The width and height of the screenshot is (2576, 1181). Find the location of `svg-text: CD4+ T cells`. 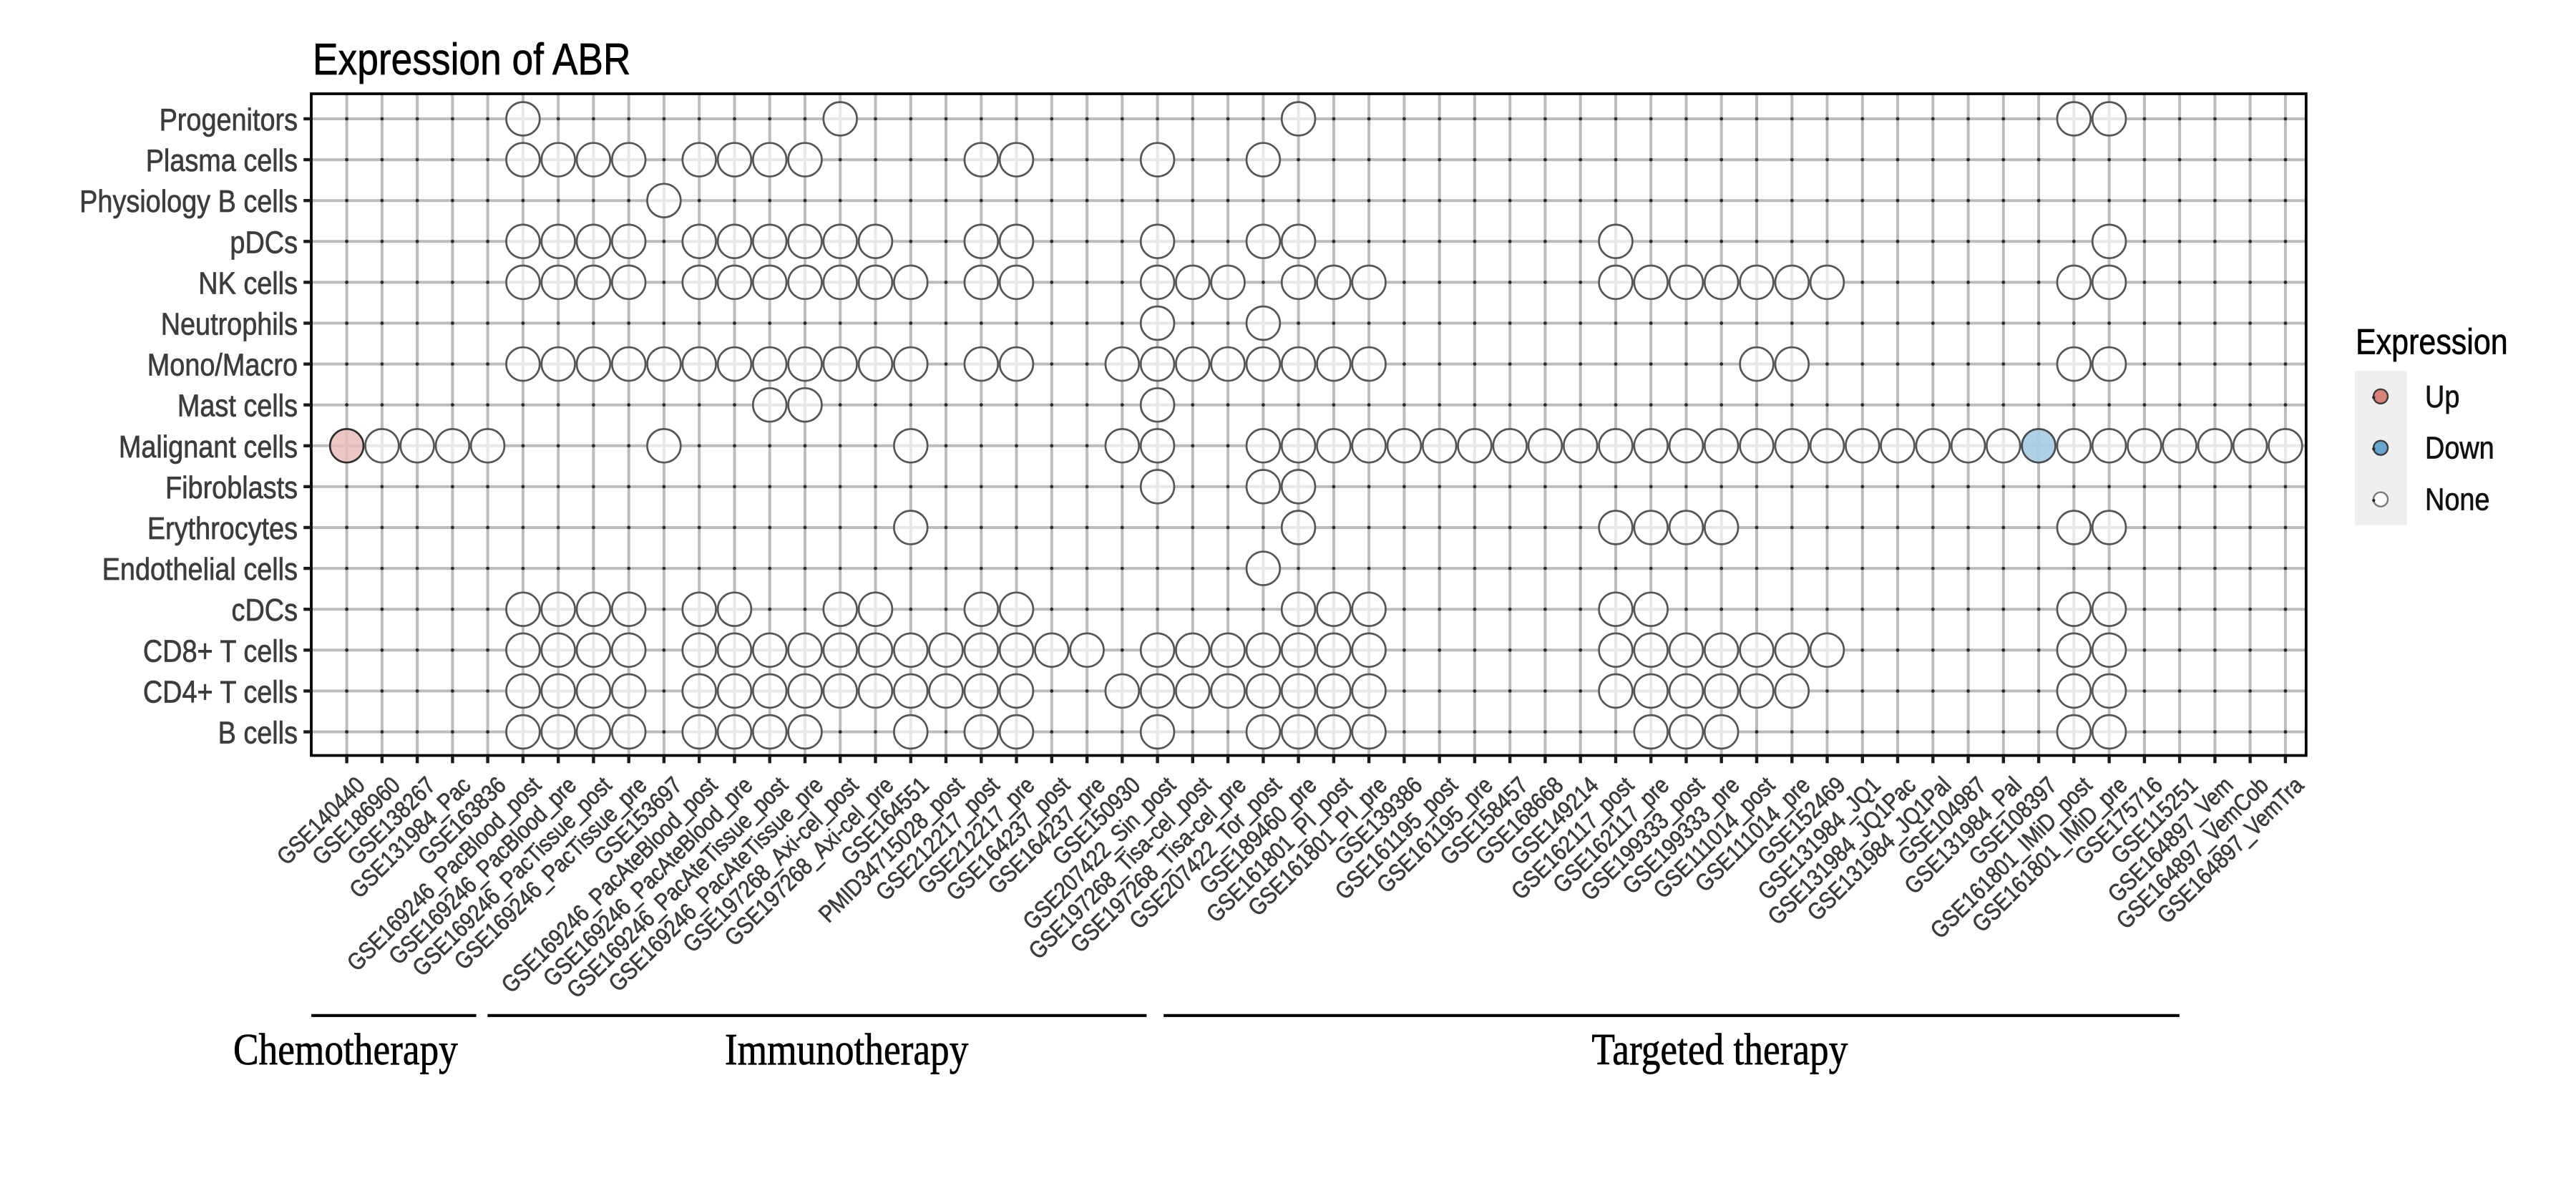

svg-text: CD4+ T cells is located at coordinates (220, 691).